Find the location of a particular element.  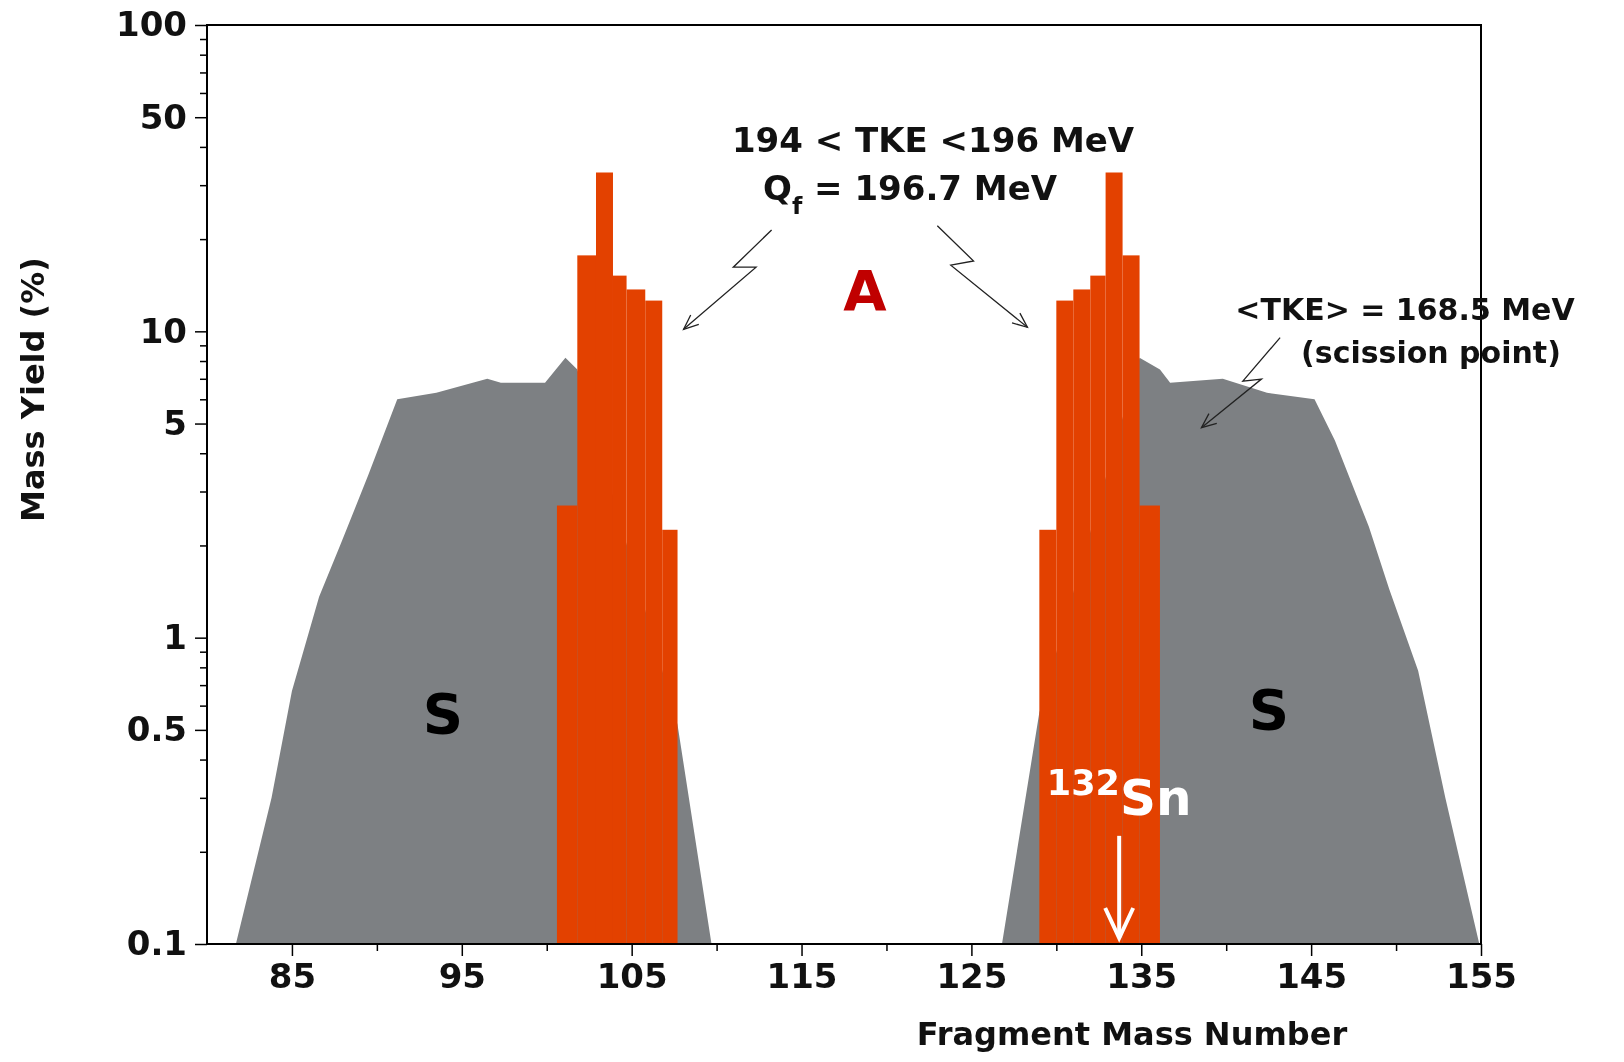

y-tick-label: 0.5 is located at coordinates (156, 729).